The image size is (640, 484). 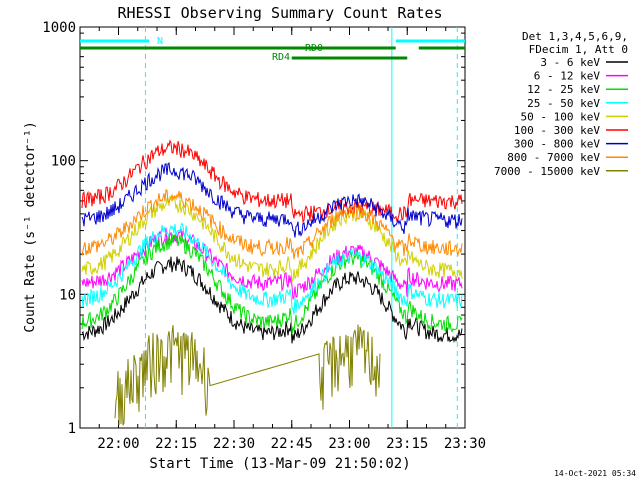 What do you see at coordinates (234, 444) in the screenshot?
I see `x-tick-label: 22:30` at bounding box center [234, 444].